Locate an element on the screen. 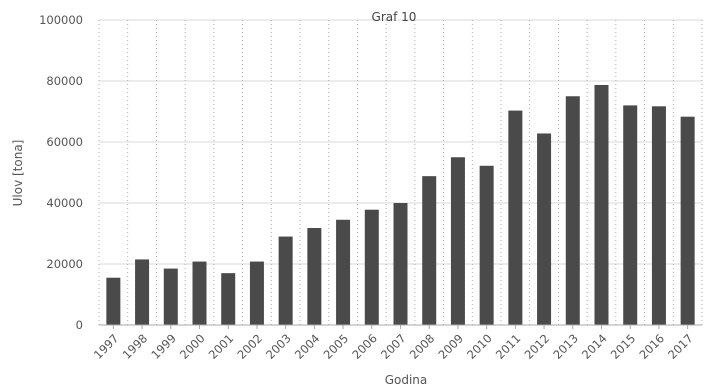 This screenshot has height=389, width=705. y-axis-ticks: 0 20000 40000 60000 80000 100000 is located at coordinates (61, 172).